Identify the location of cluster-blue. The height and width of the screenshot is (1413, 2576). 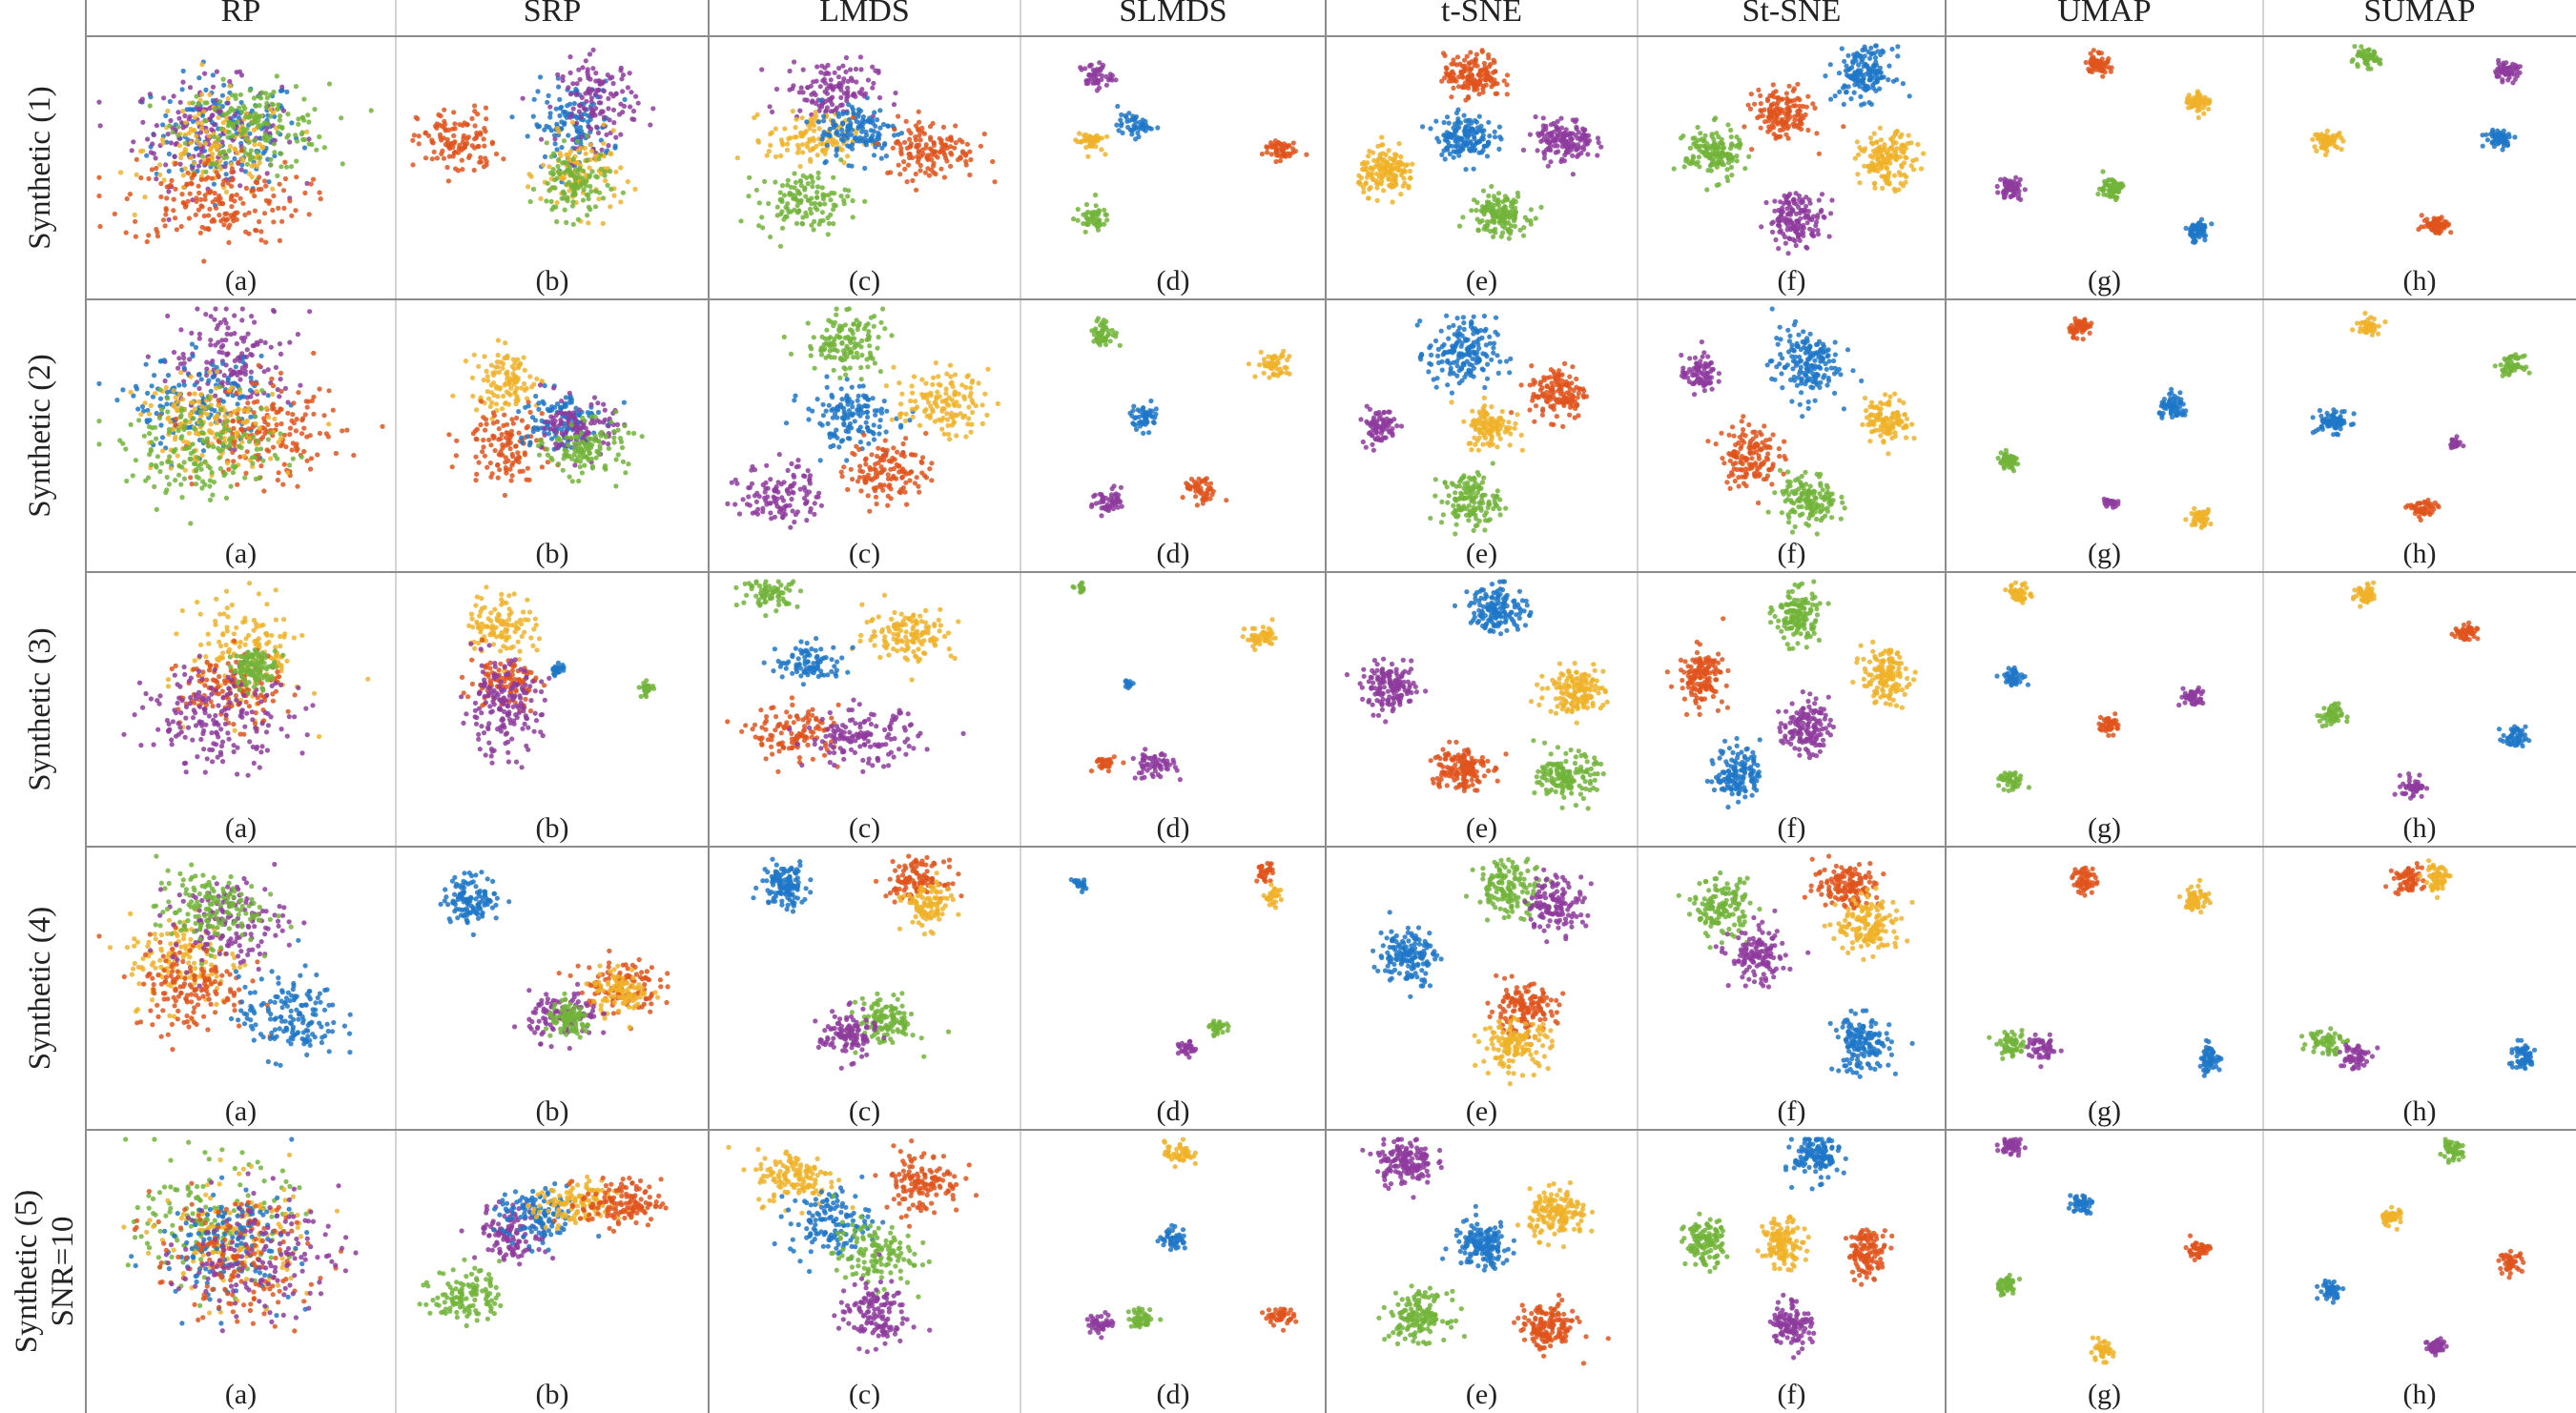
(1867, 75).